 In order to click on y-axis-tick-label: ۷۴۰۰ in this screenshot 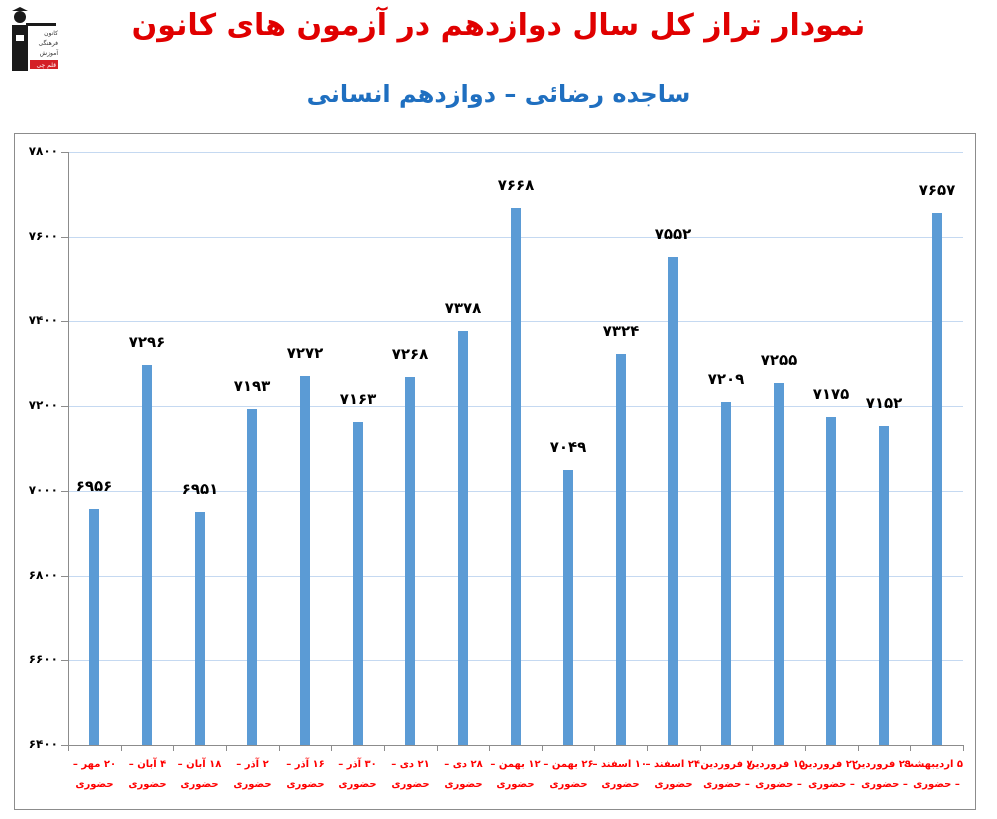, I will do `click(43, 320)`.